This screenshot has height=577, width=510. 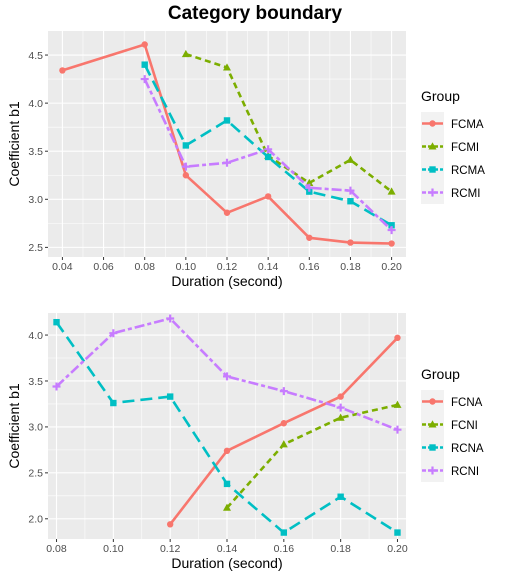 I want to click on y-tick-label: 2.0, so click(x=35, y=520).